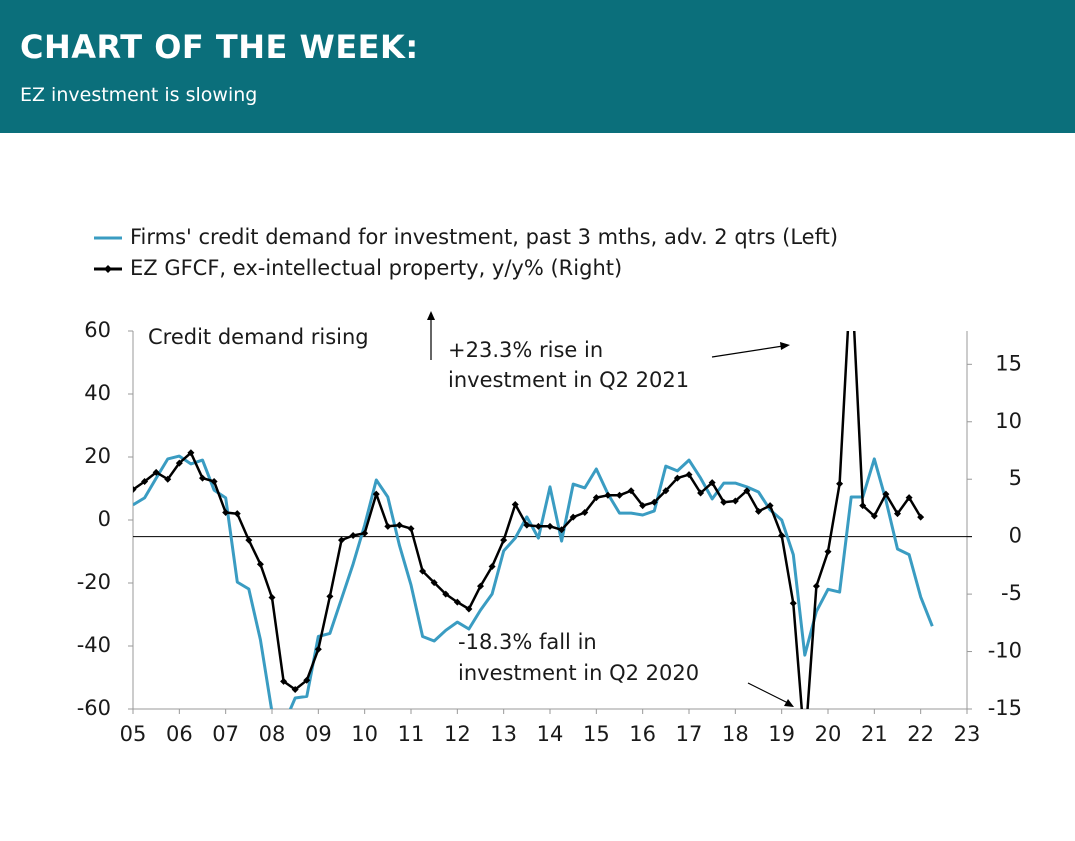  I want to click on y-tick-label: 0, so click(104, 519).